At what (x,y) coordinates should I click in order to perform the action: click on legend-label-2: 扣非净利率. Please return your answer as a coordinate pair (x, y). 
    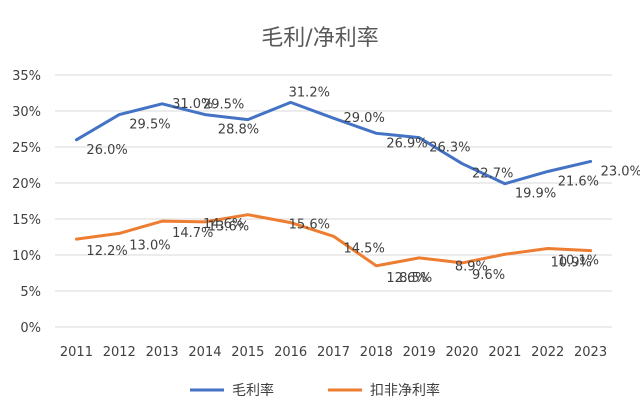
    Looking at the image, I should click on (405, 390).